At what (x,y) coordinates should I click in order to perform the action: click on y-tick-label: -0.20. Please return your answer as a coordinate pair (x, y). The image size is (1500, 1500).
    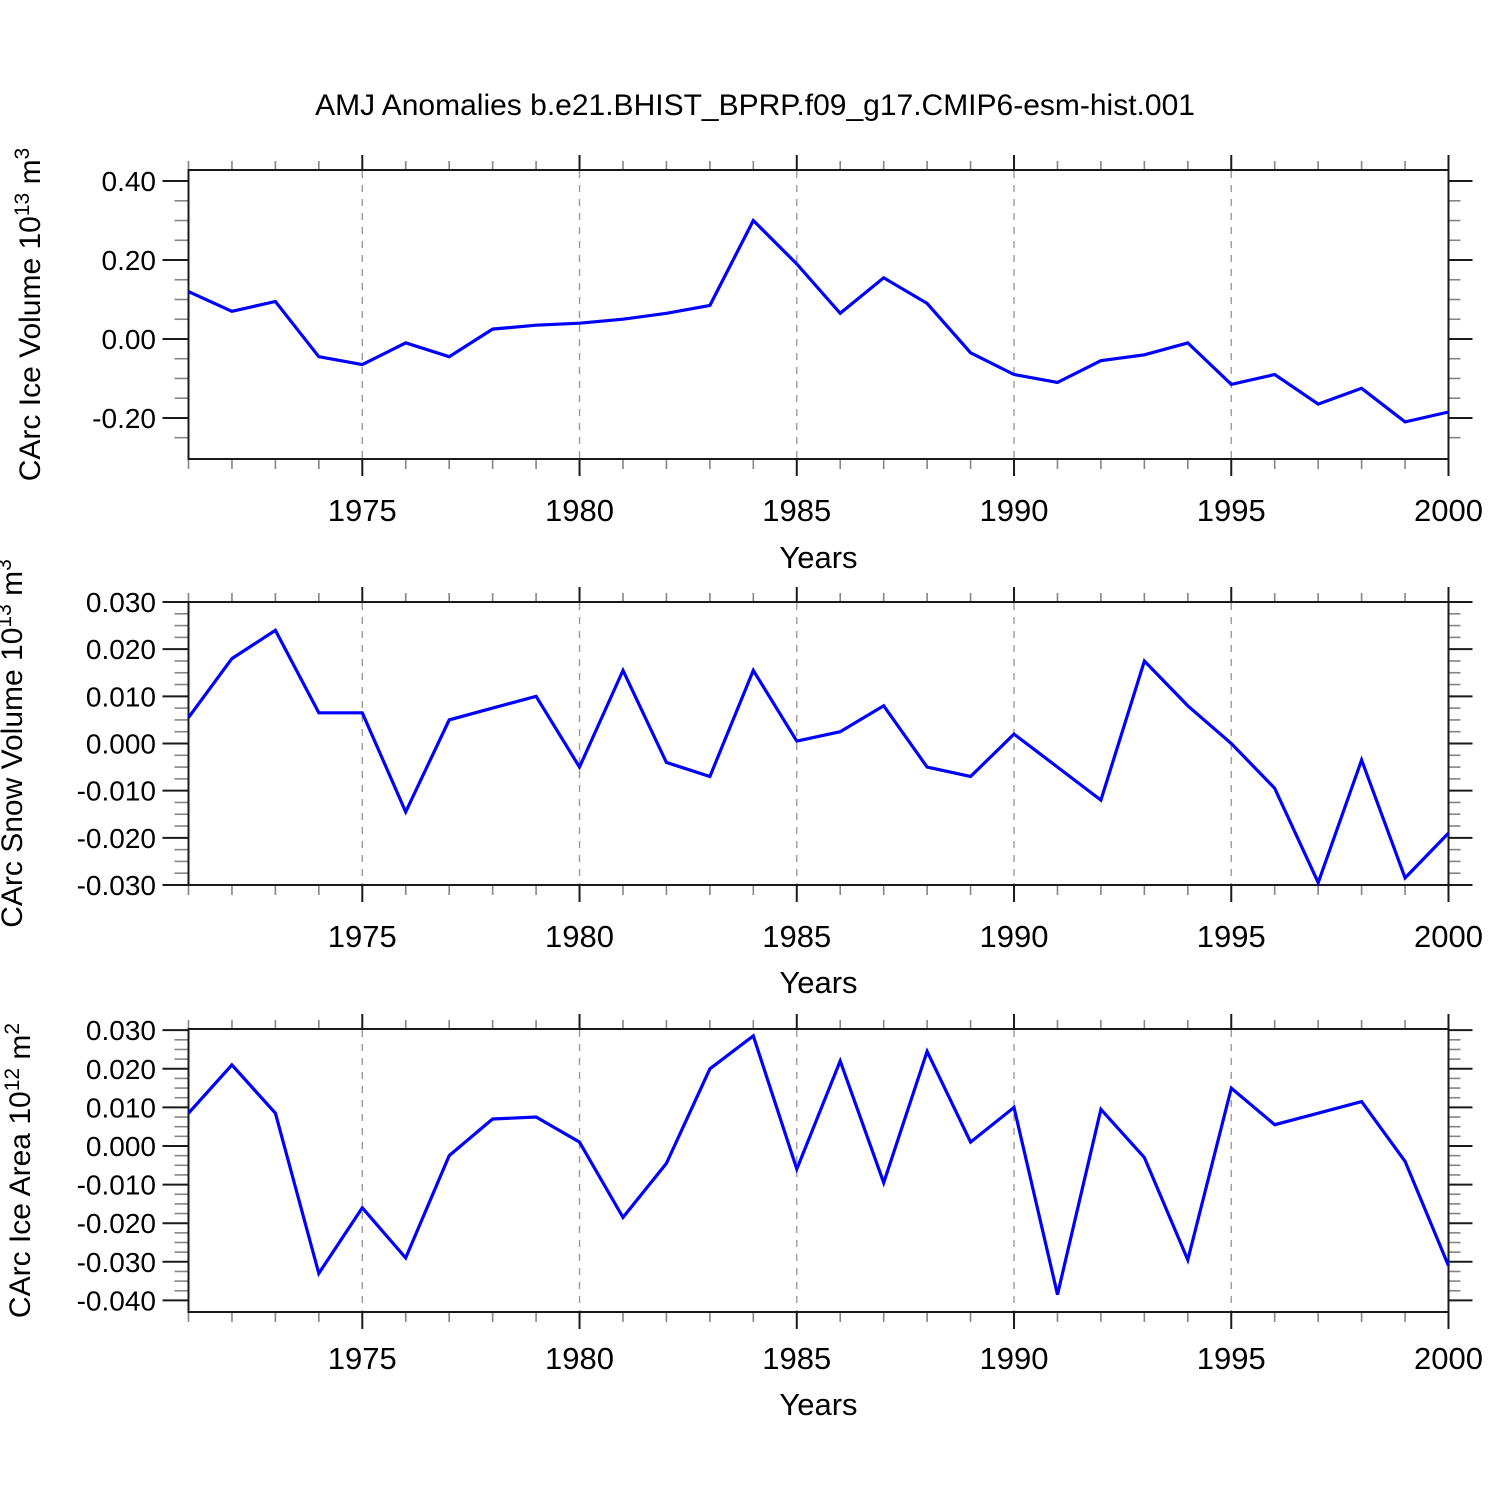
    Looking at the image, I should click on (124, 418).